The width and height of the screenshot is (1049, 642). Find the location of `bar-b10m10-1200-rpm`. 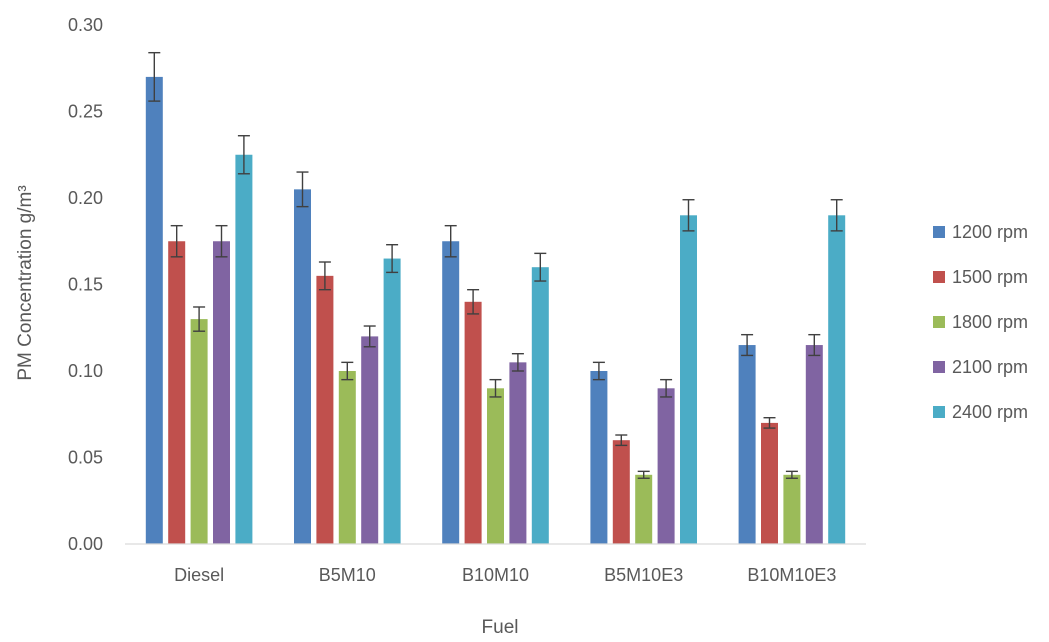

bar-b10m10-1200-rpm is located at coordinates (451, 392).